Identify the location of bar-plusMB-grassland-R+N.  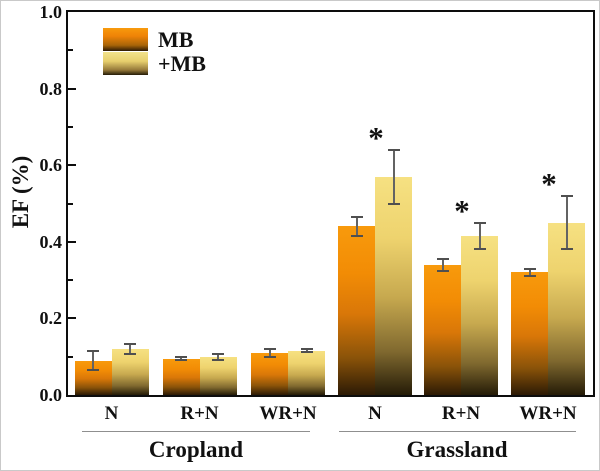
(479, 315).